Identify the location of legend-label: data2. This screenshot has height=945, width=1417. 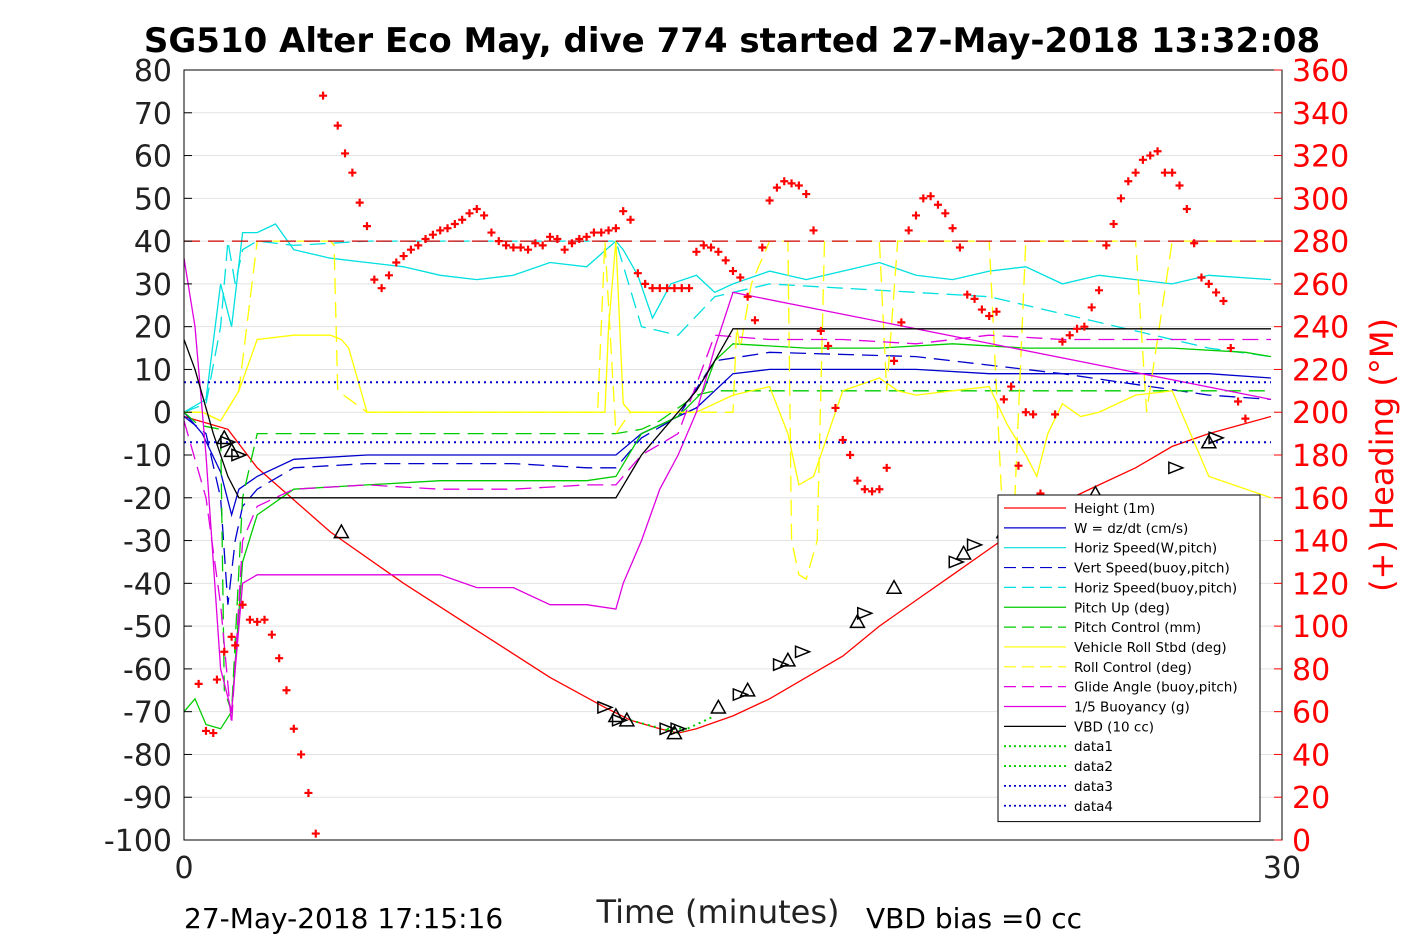
(1093, 767).